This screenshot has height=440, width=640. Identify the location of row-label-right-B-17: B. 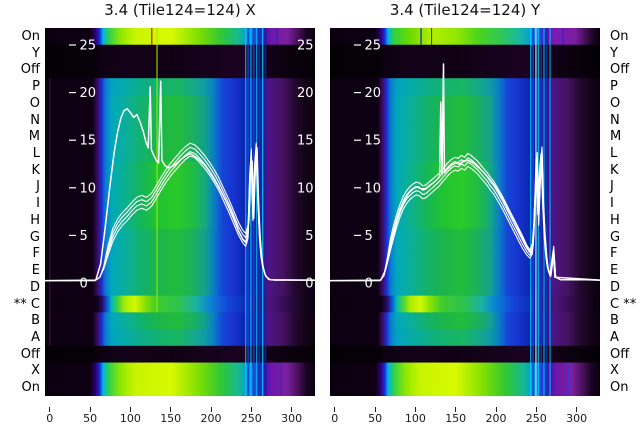
(614, 321).